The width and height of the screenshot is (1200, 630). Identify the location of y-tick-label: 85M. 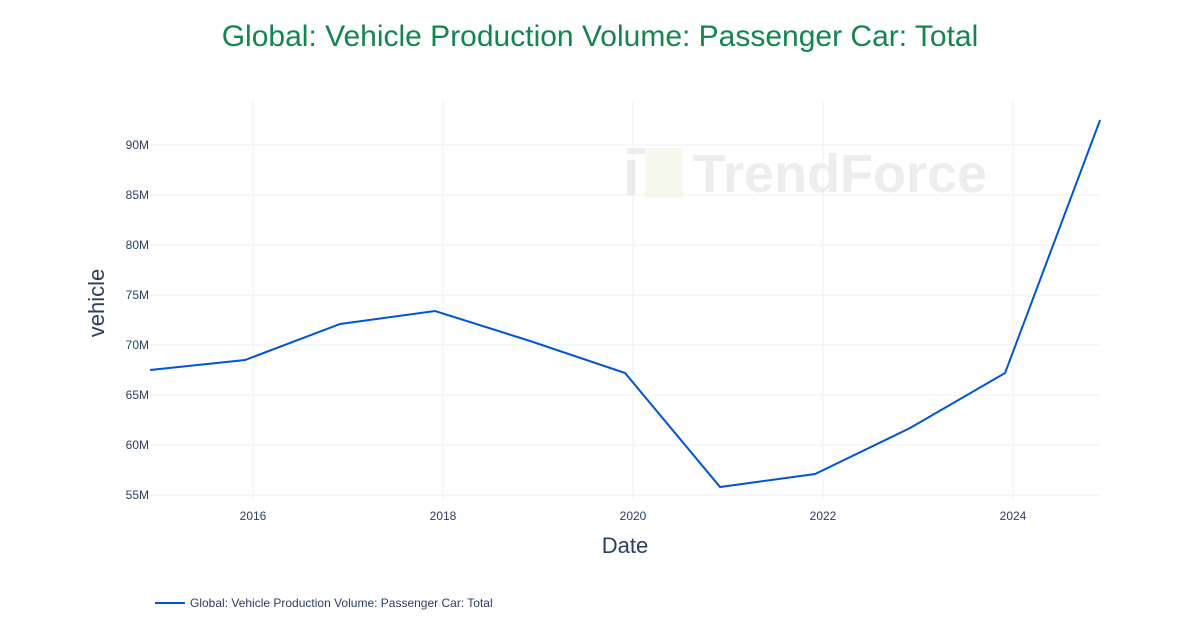
(137, 195).